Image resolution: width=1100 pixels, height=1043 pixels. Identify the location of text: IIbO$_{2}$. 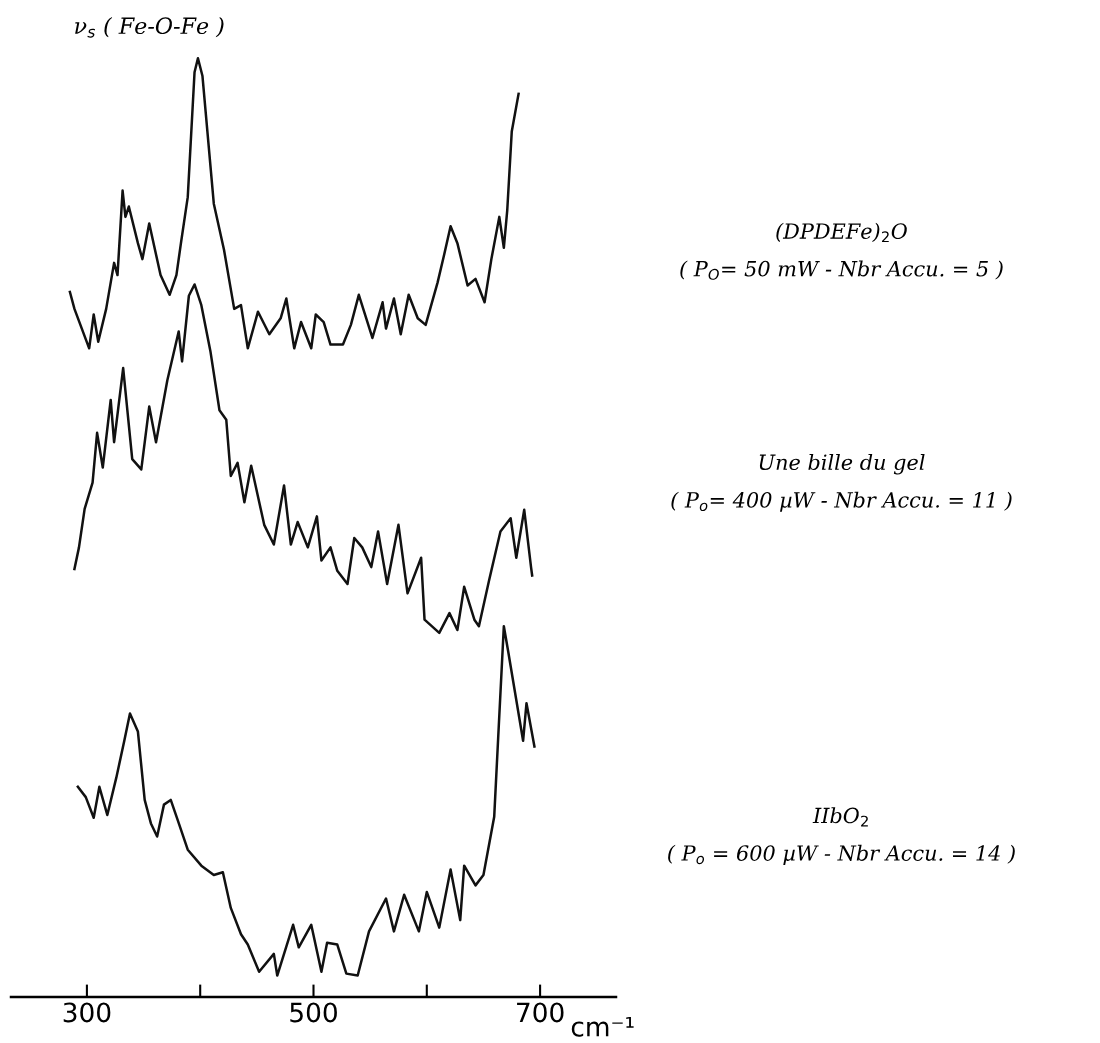
(840, 817).